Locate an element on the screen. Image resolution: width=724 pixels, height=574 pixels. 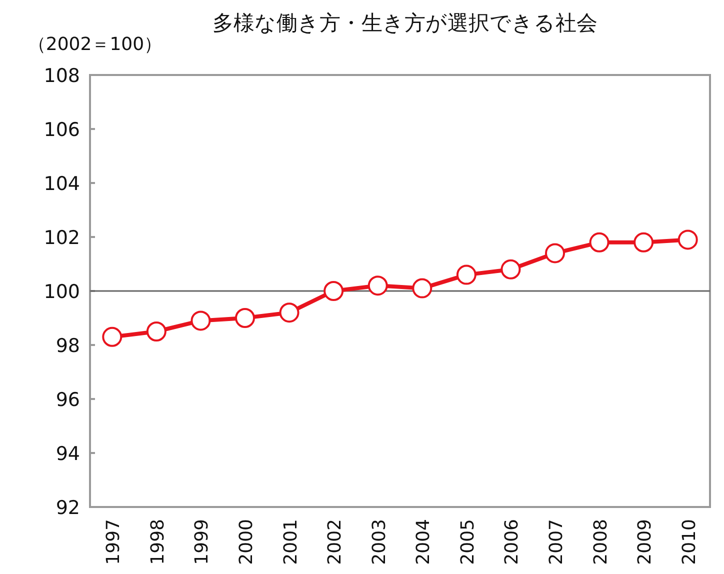
y-tick-label: 106 is located at coordinates (62, 130).